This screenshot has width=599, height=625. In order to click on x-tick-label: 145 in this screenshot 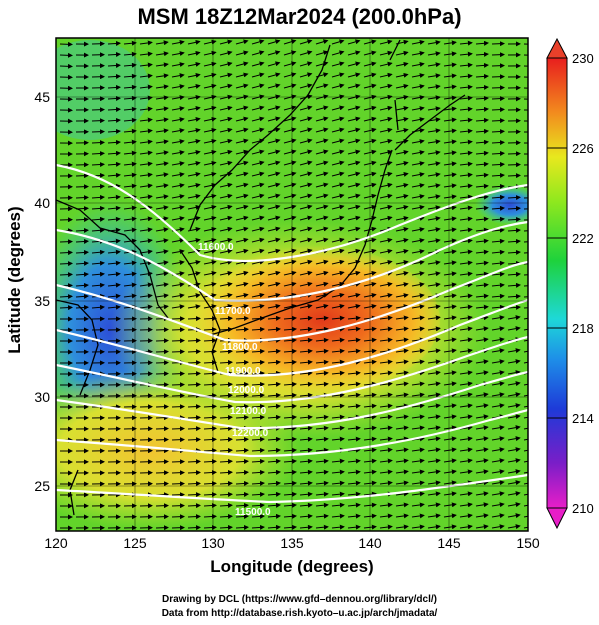, I will do `click(449, 543)`.